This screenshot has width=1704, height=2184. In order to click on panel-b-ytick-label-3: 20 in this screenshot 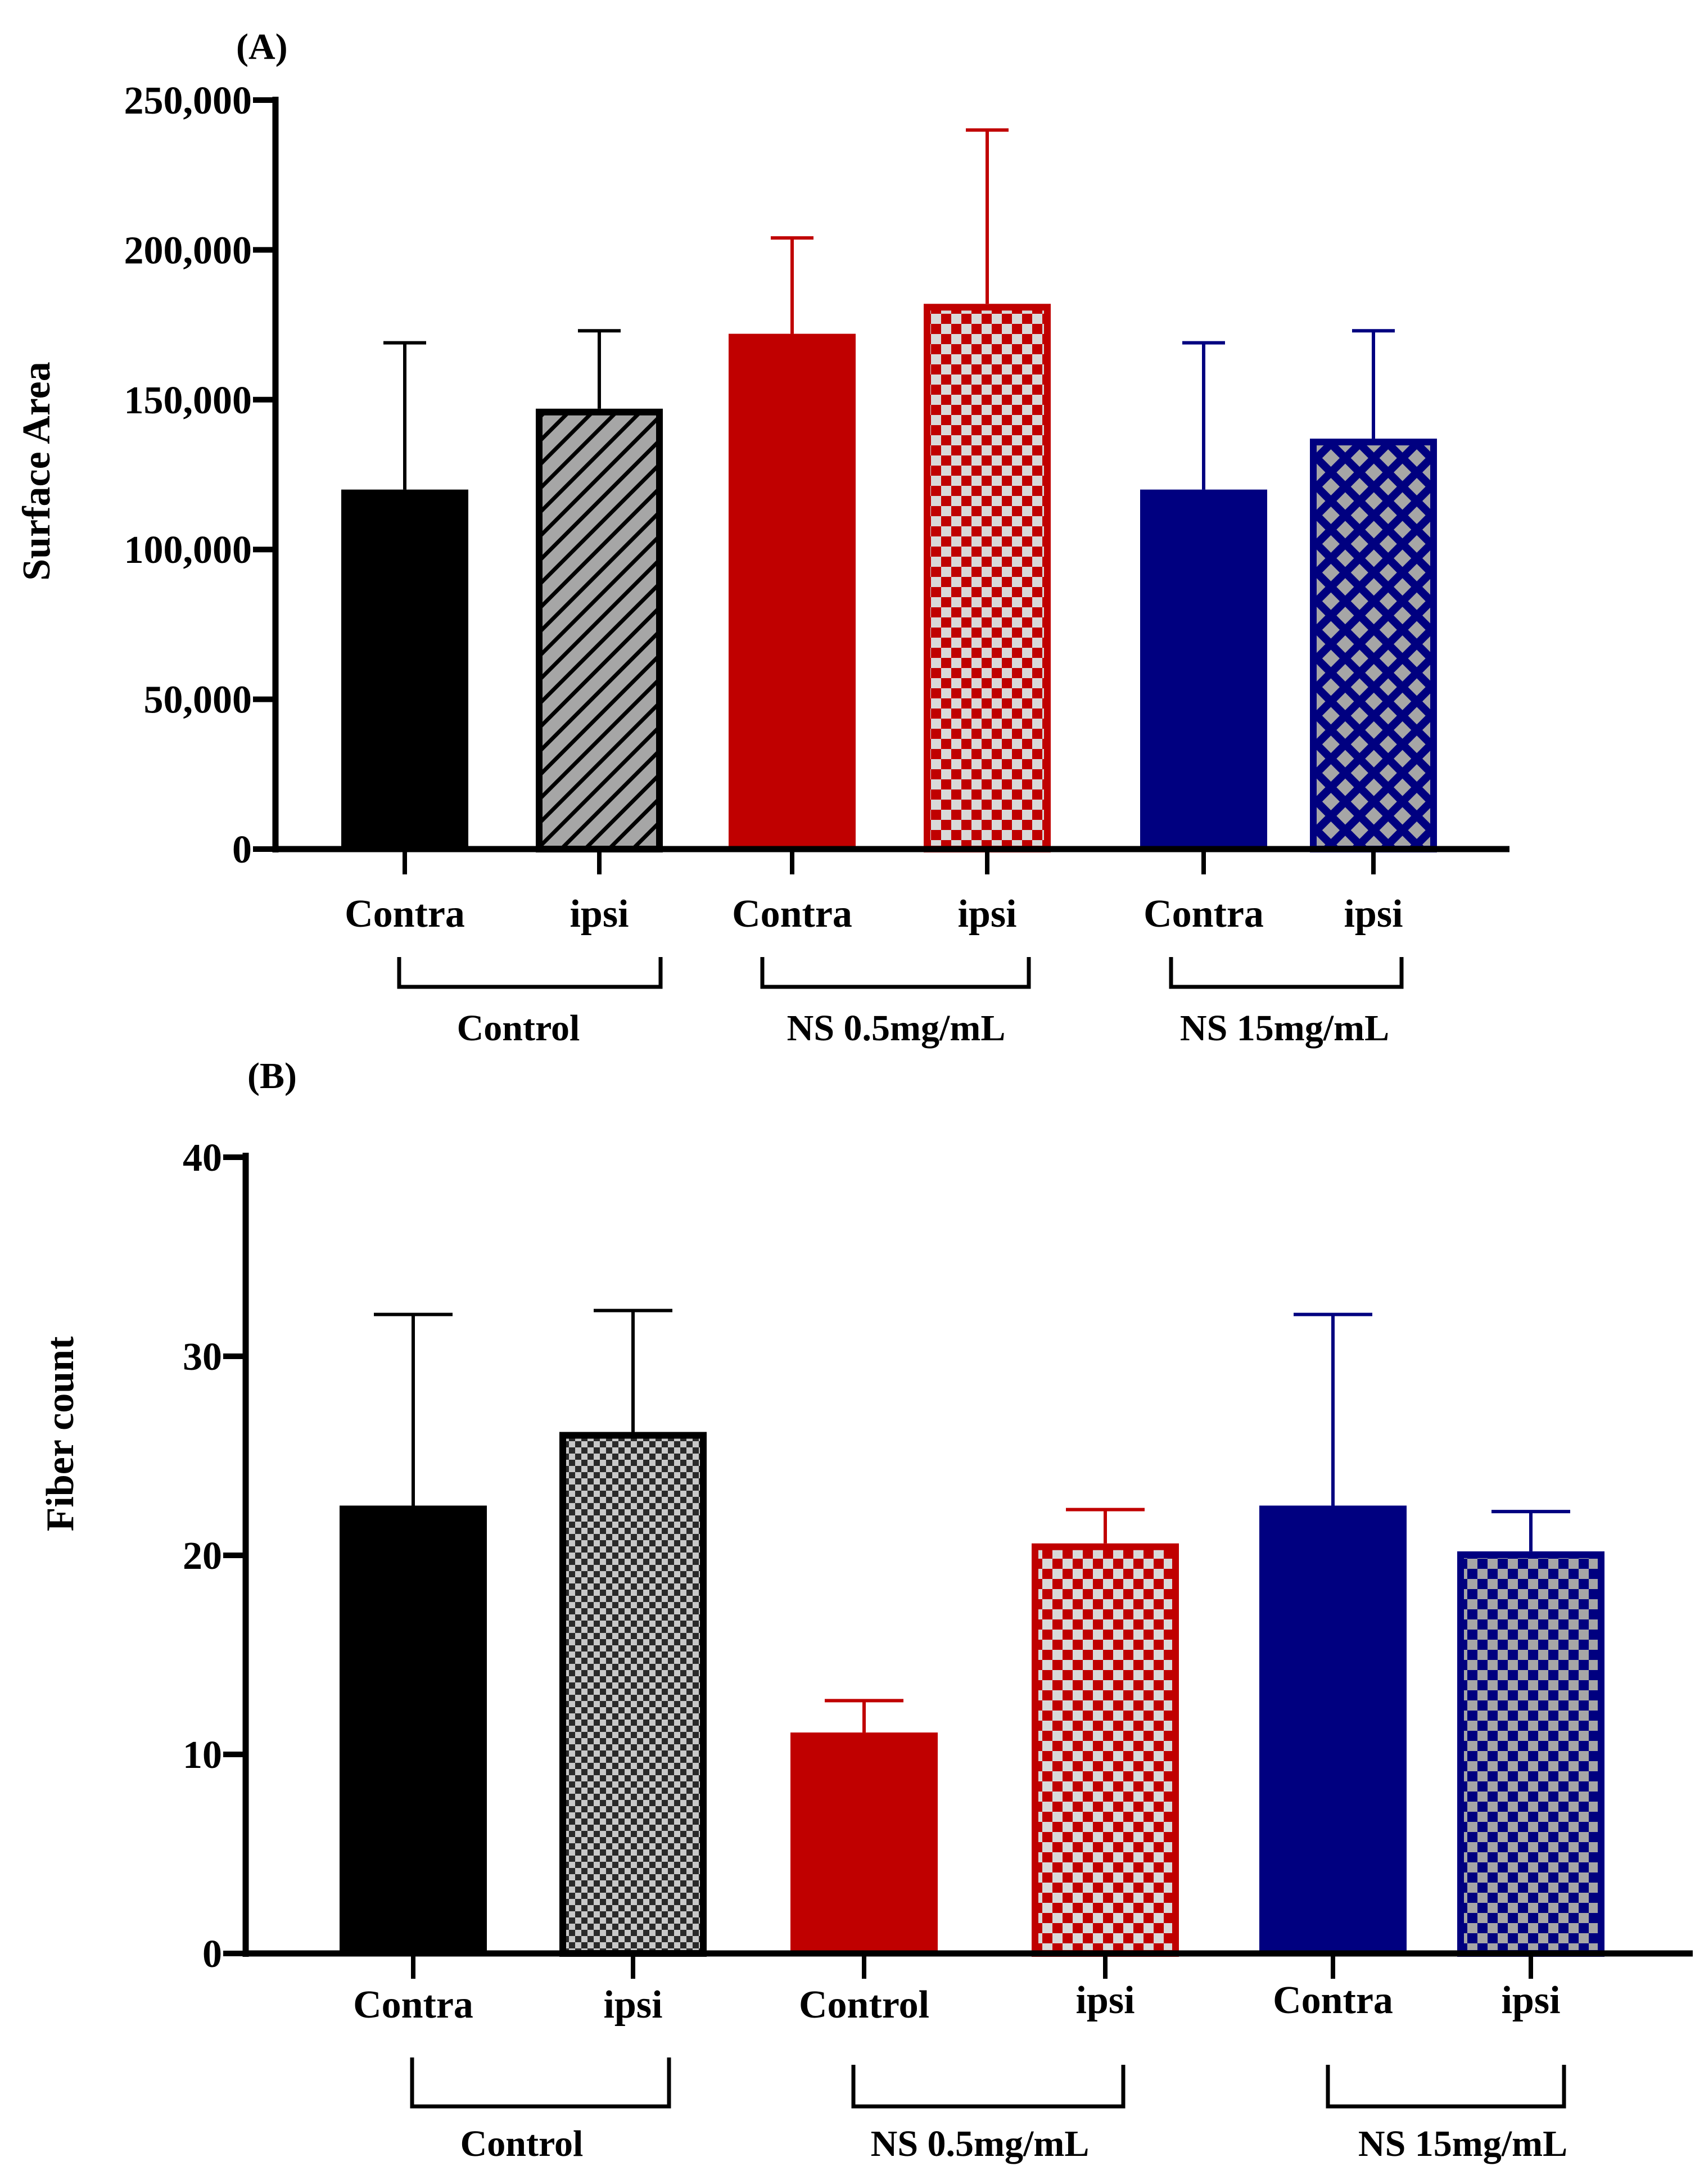, I will do `click(203, 1556)`.